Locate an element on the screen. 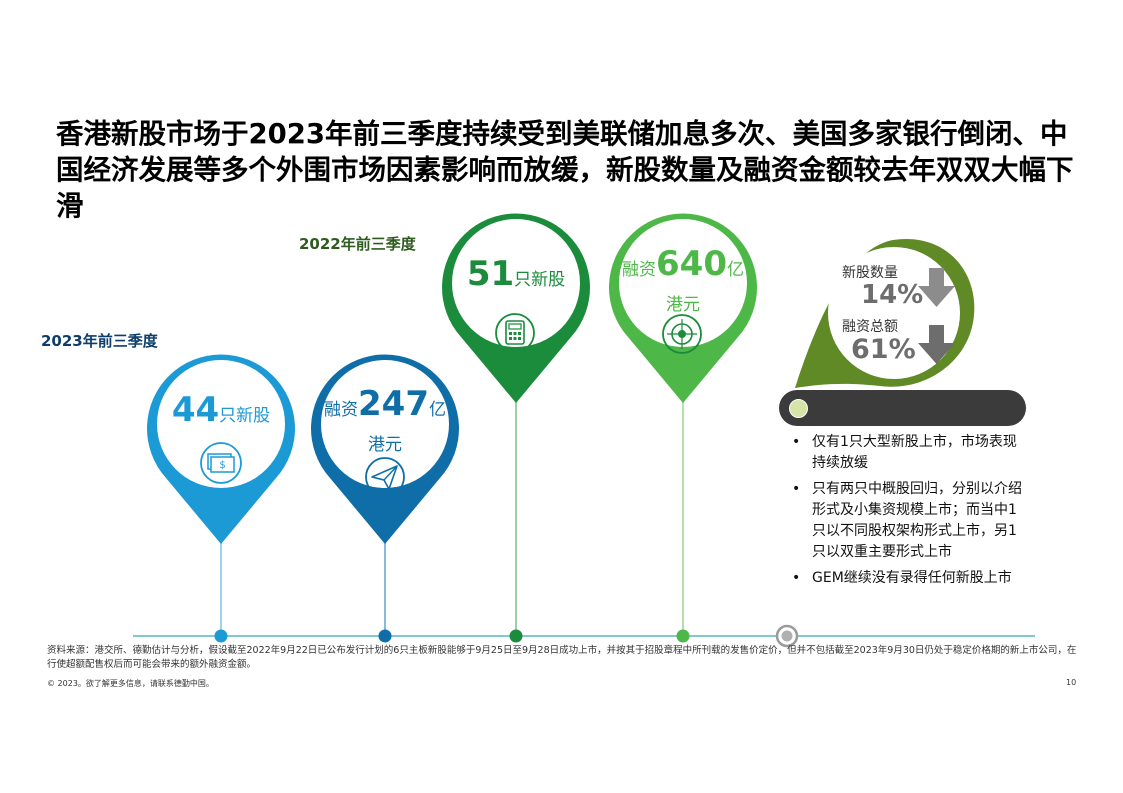  ipo-count-change-label: 新股数量 is located at coordinates (870, 273).